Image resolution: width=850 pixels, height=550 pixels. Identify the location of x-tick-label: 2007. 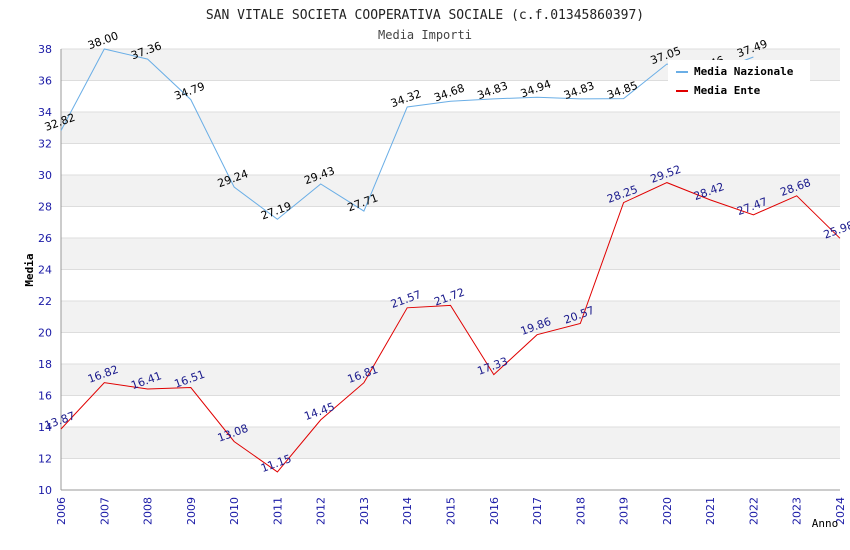
(104, 511).